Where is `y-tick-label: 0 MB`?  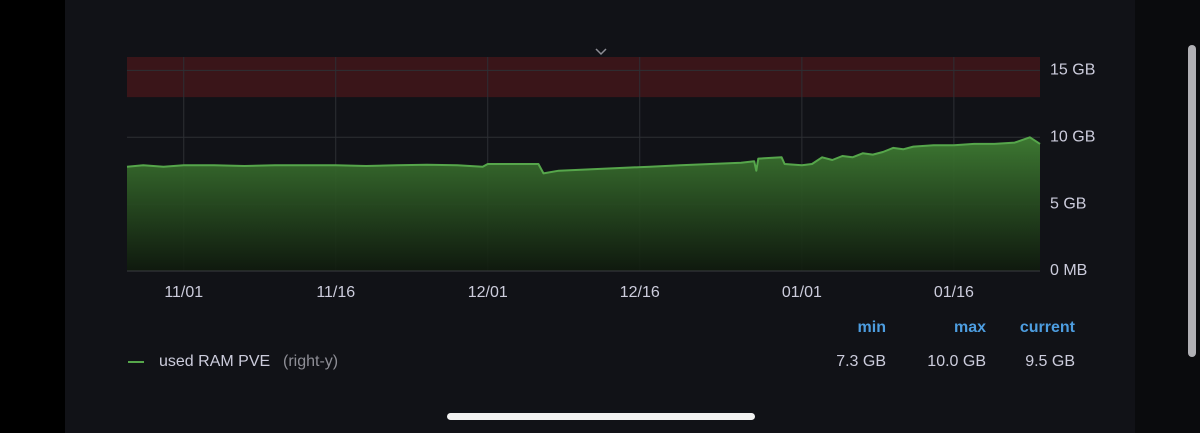
y-tick-label: 0 MB is located at coordinates (1068, 270).